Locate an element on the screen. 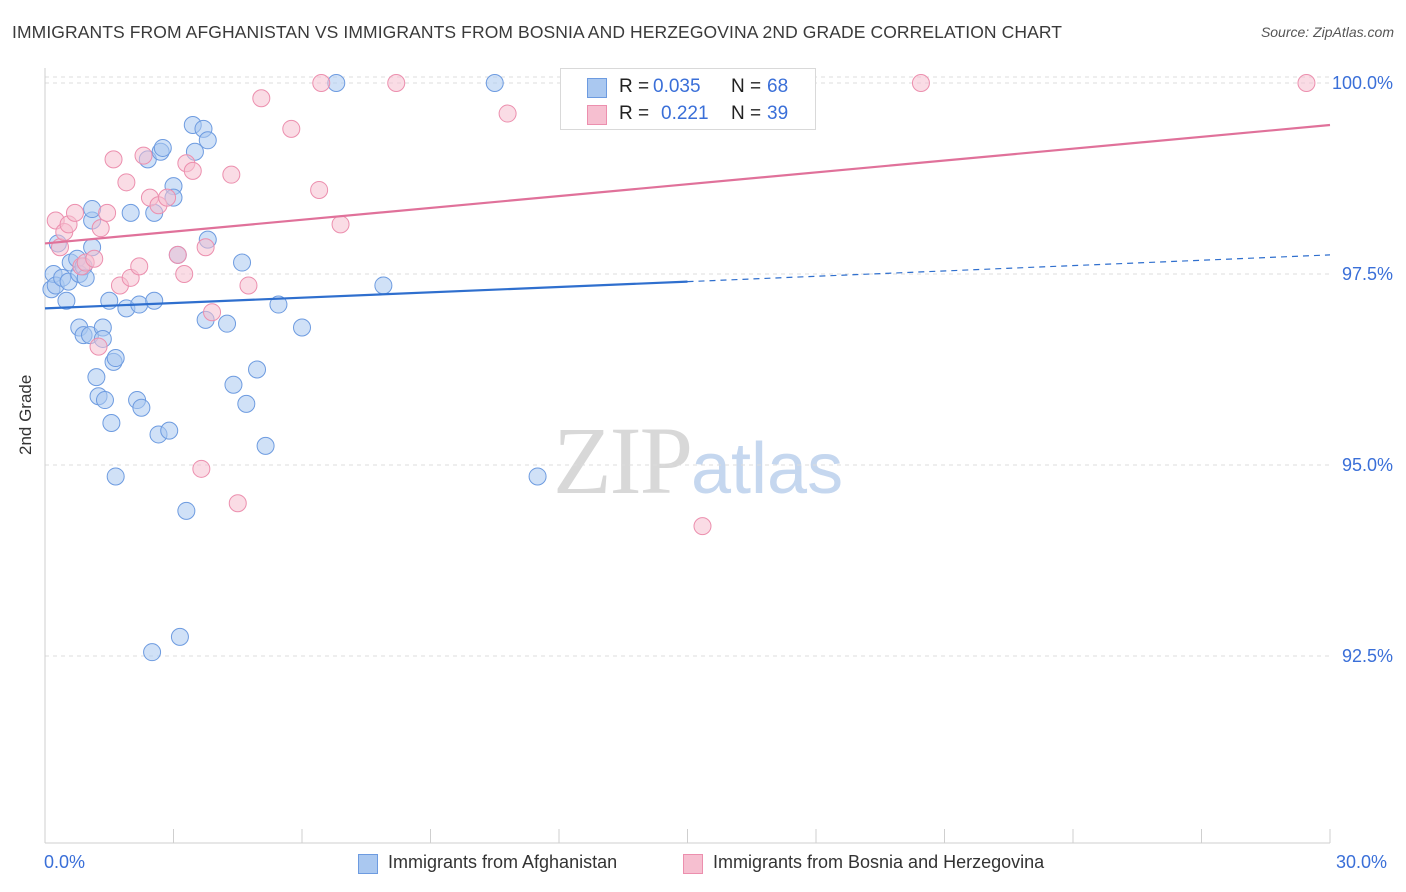 This screenshot has height=892, width=1406. n-value: 39 is located at coordinates (778, 113).